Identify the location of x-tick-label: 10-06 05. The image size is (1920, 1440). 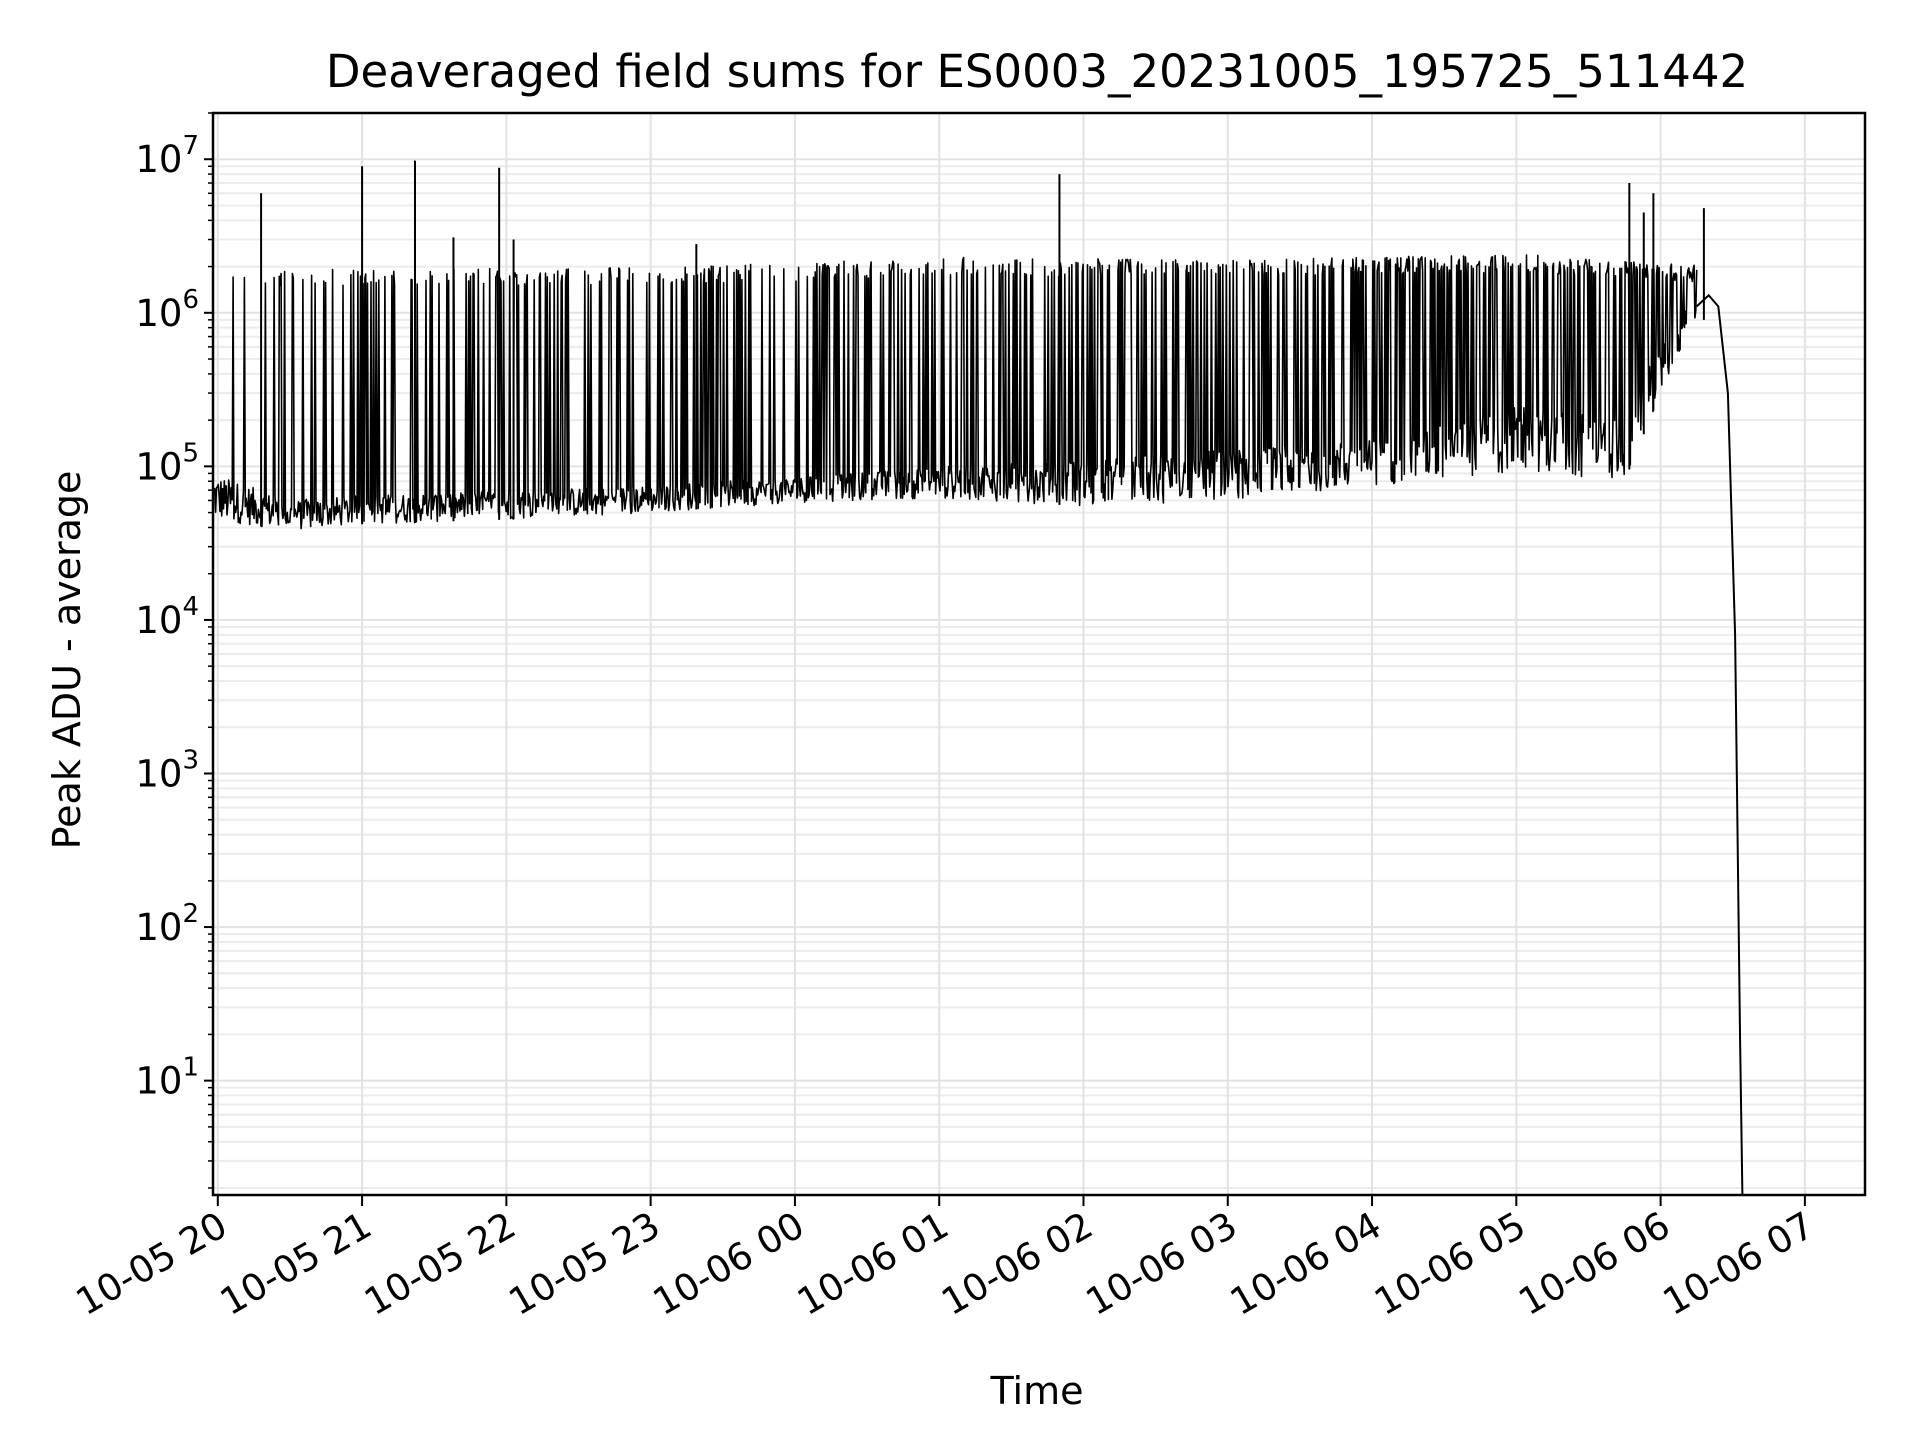
(1450, 1264).